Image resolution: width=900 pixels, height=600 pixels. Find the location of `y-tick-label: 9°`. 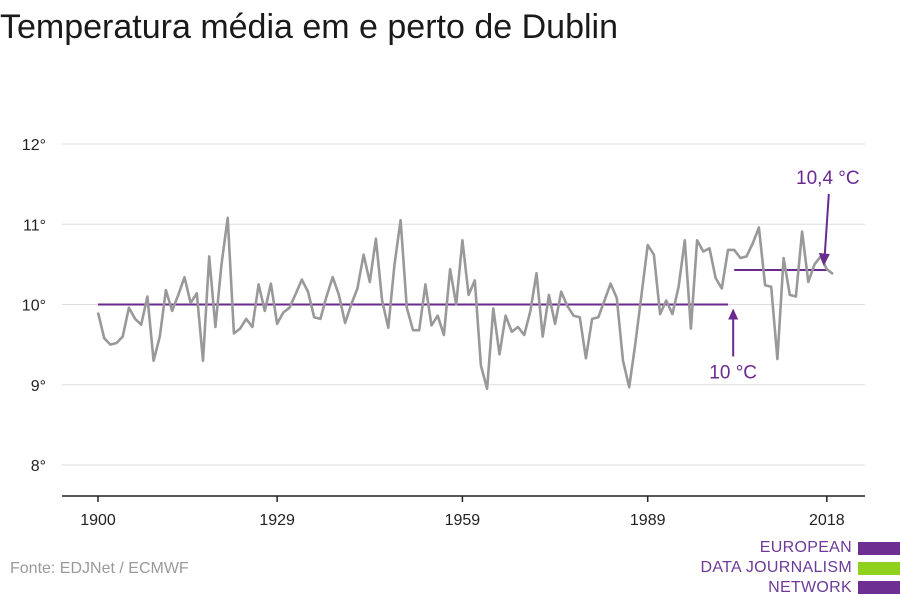

y-tick-label: 9° is located at coordinates (38, 386).